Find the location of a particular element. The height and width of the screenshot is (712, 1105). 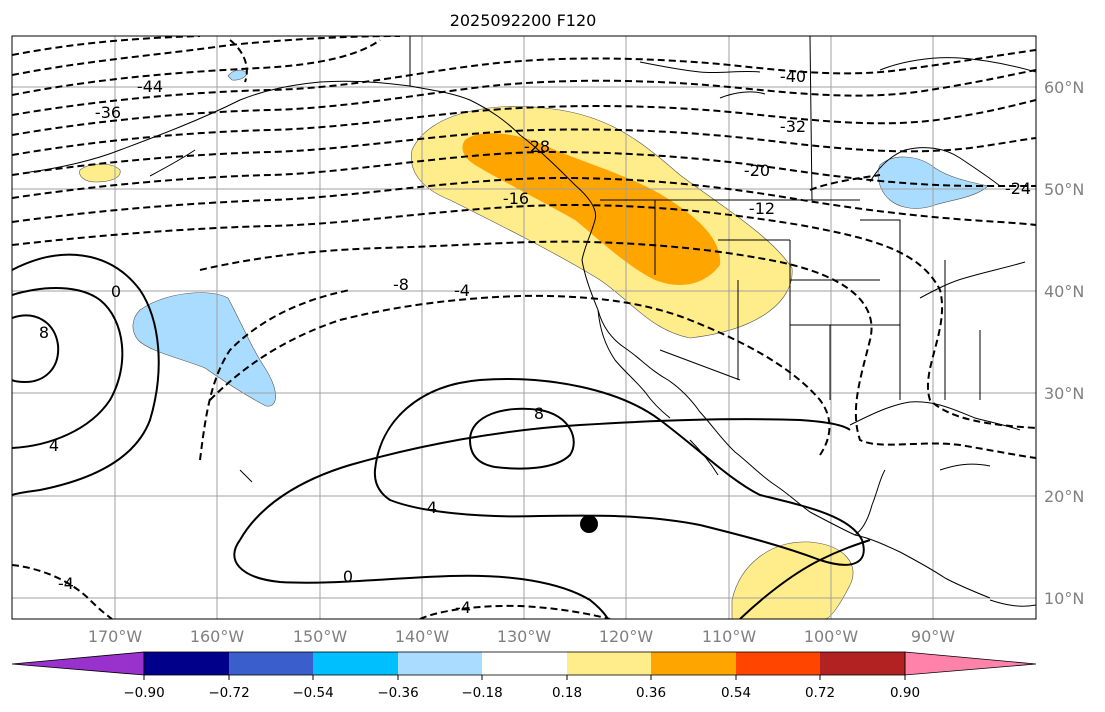

contour-label: -28 is located at coordinates (537, 146).